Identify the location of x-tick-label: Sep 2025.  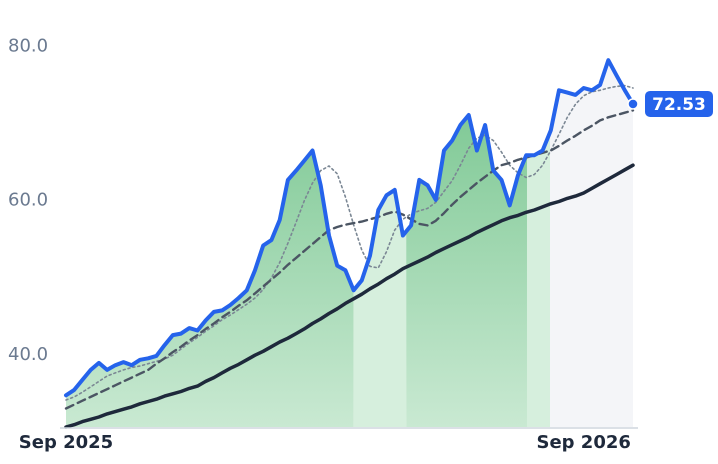
(66, 442).